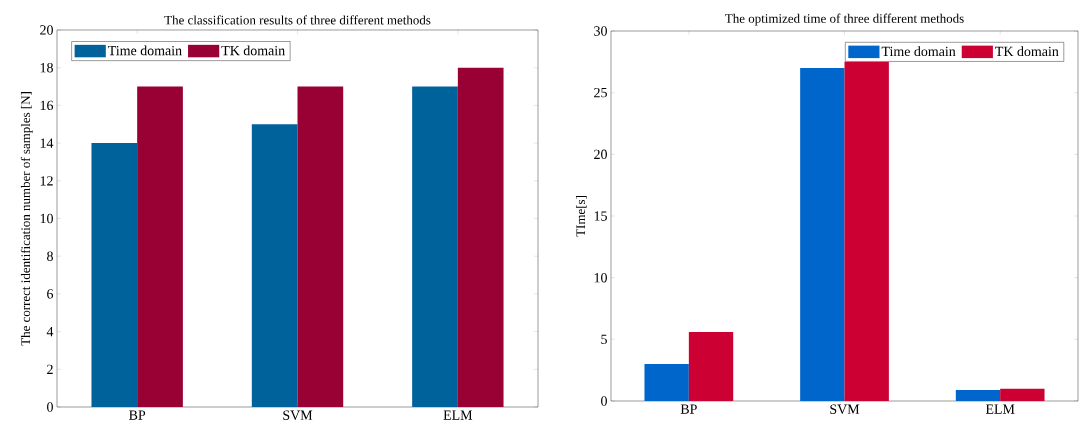  Describe the element at coordinates (844, 19) in the screenshot. I see `chart-title: The optimized time of three different methods` at that location.